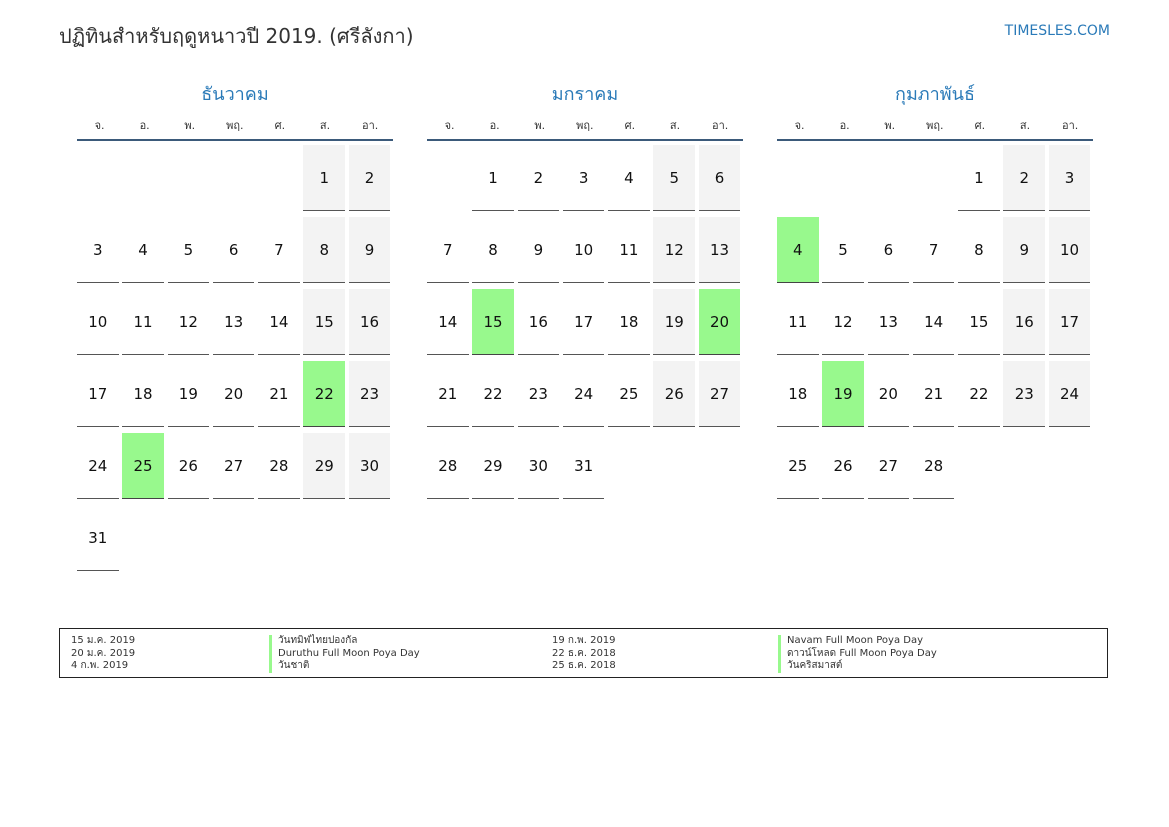 The image size is (1169, 827). What do you see at coordinates (585, 94) in the screenshot?
I see `month-name: มกราคม` at bounding box center [585, 94].